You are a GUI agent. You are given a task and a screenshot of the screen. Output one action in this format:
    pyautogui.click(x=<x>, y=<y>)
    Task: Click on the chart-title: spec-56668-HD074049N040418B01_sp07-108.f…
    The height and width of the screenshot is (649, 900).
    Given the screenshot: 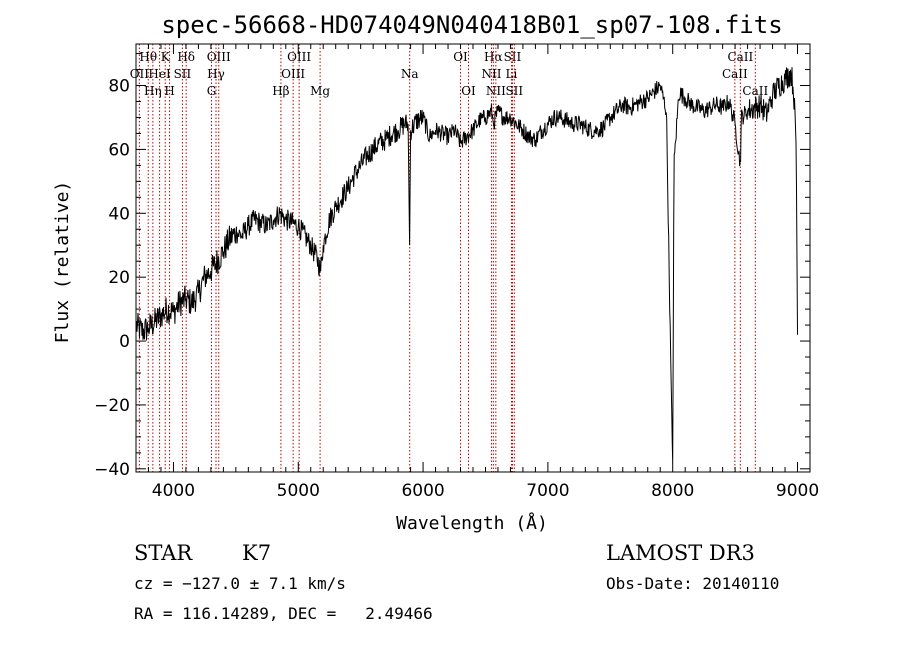 What is the action you would take?
    pyautogui.click(x=471, y=25)
    